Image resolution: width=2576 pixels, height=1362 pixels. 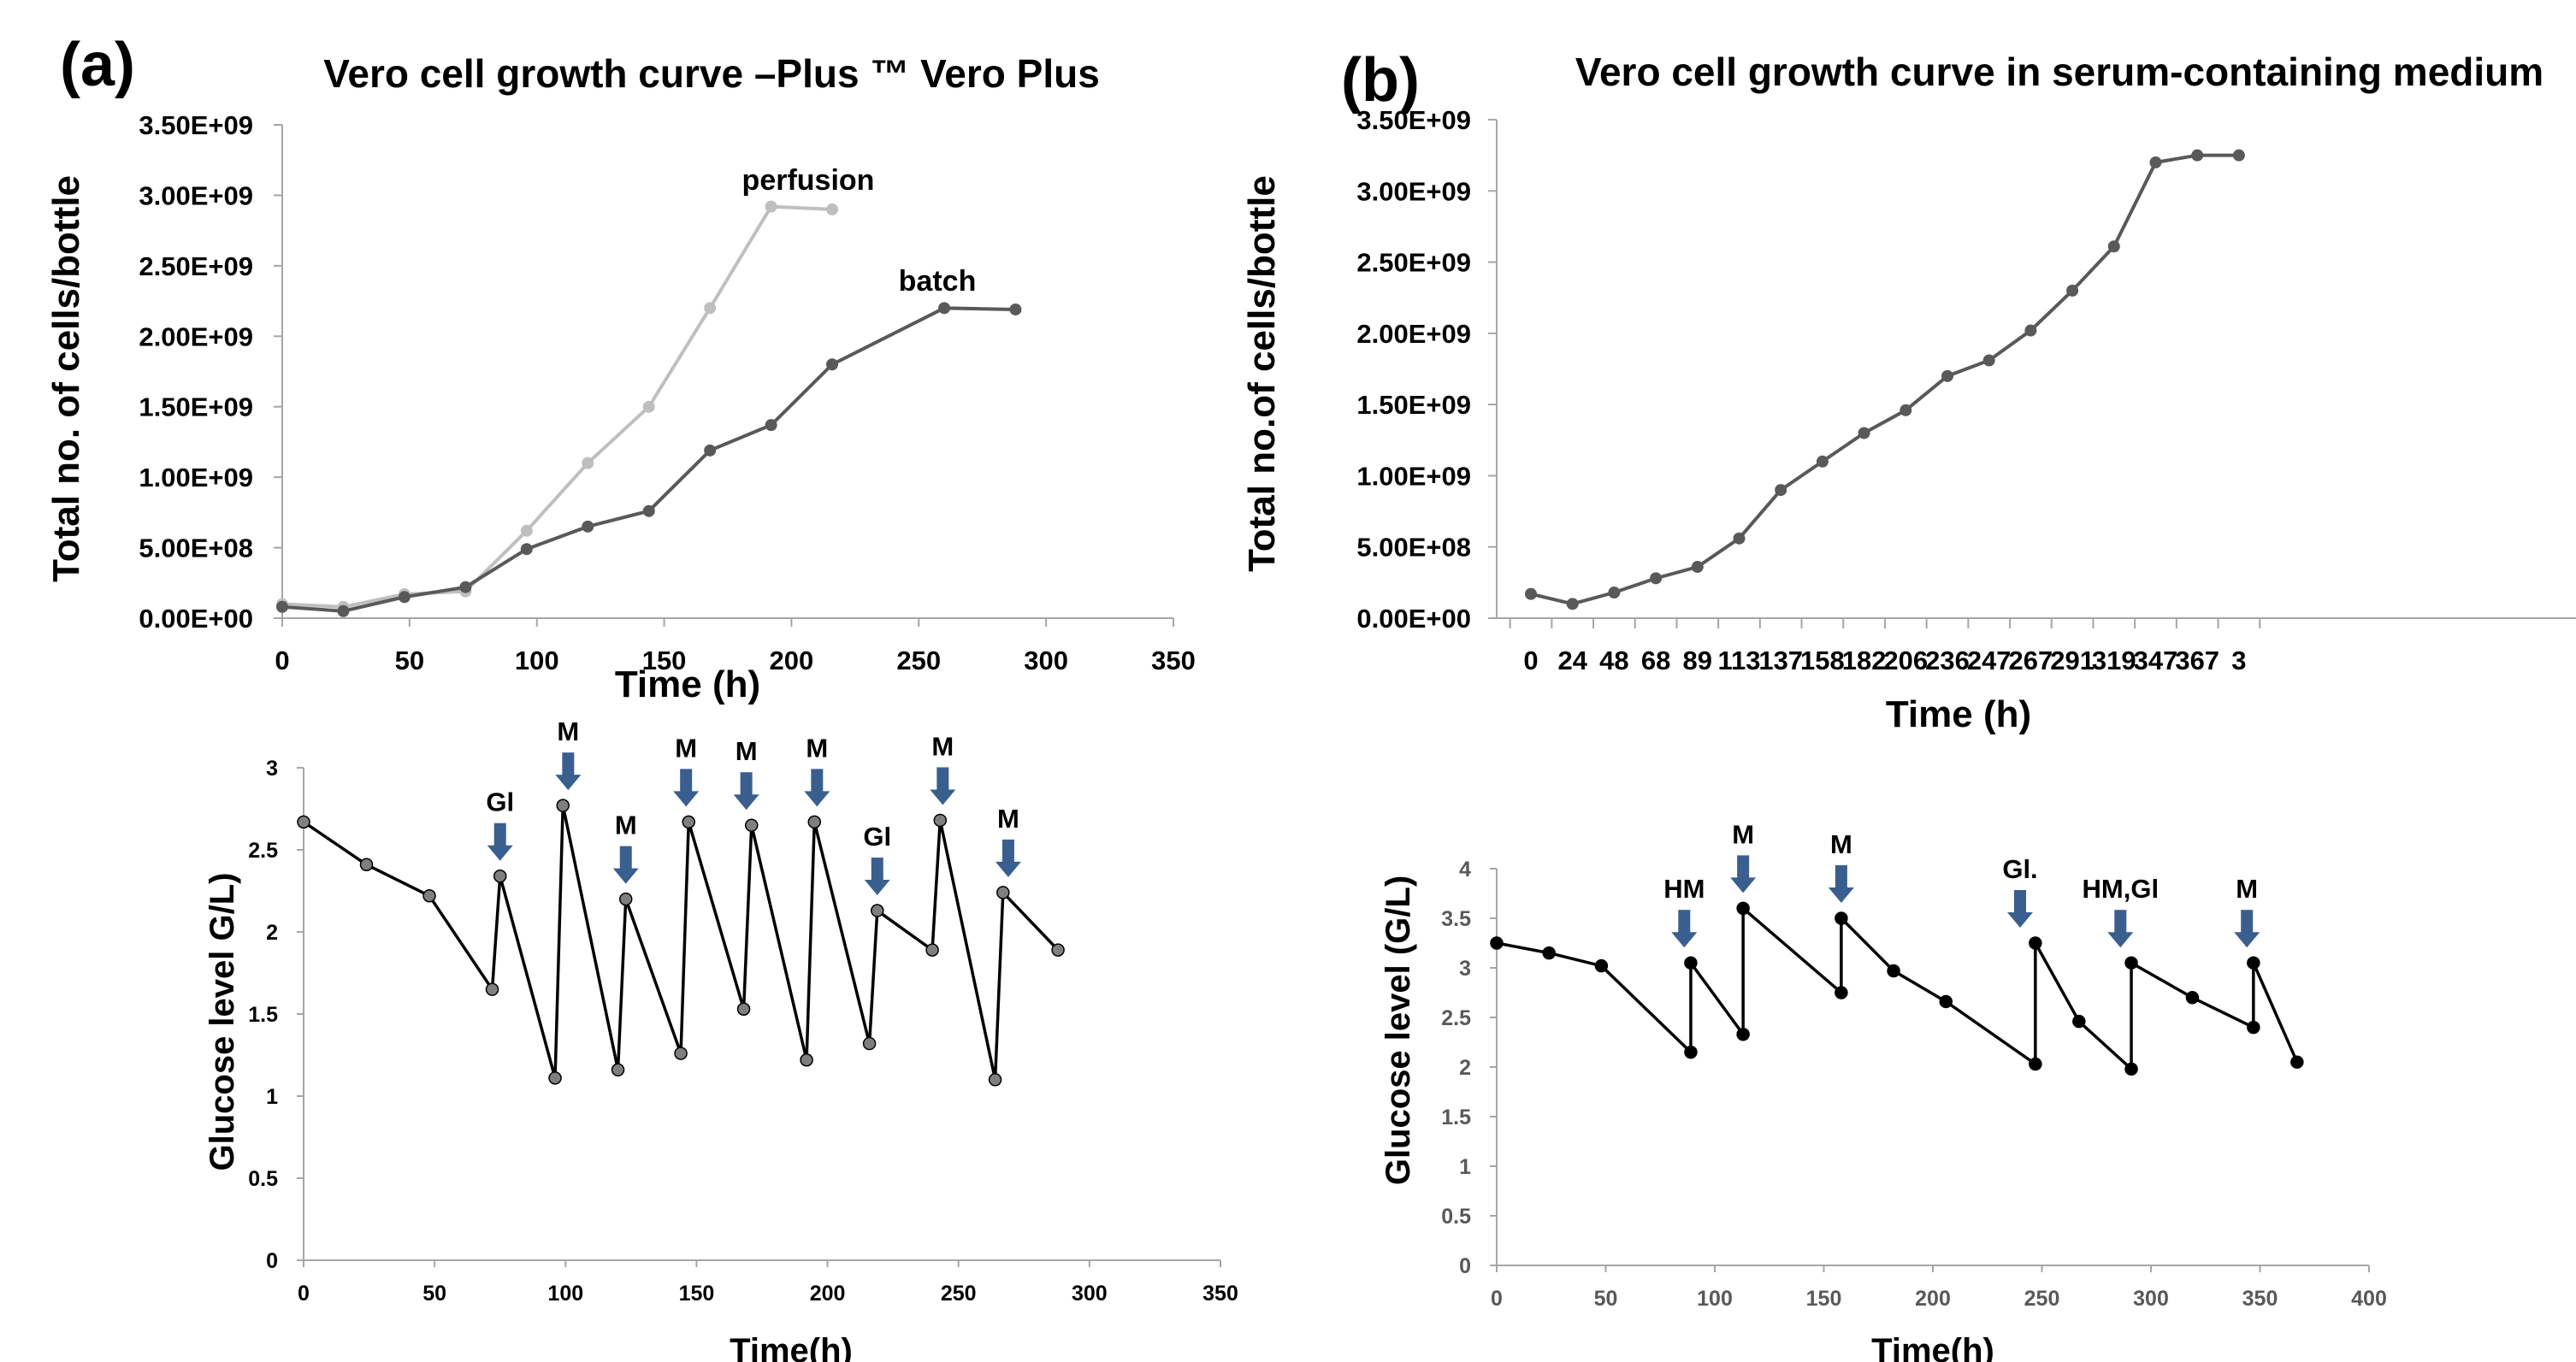 What do you see at coordinates (1933, 1299) in the screenshot?
I see `x-tick-label: 200` at bounding box center [1933, 1299].